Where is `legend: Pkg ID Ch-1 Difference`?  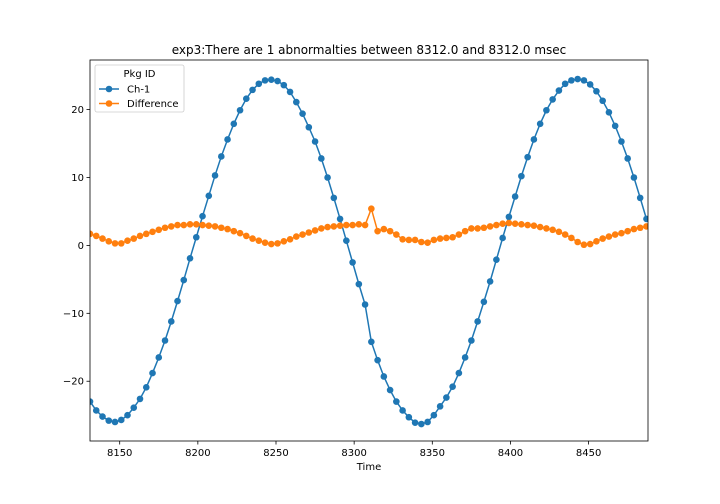 legend: Pkg ID Ch-1 Difference is located at coordinates (139, 88).